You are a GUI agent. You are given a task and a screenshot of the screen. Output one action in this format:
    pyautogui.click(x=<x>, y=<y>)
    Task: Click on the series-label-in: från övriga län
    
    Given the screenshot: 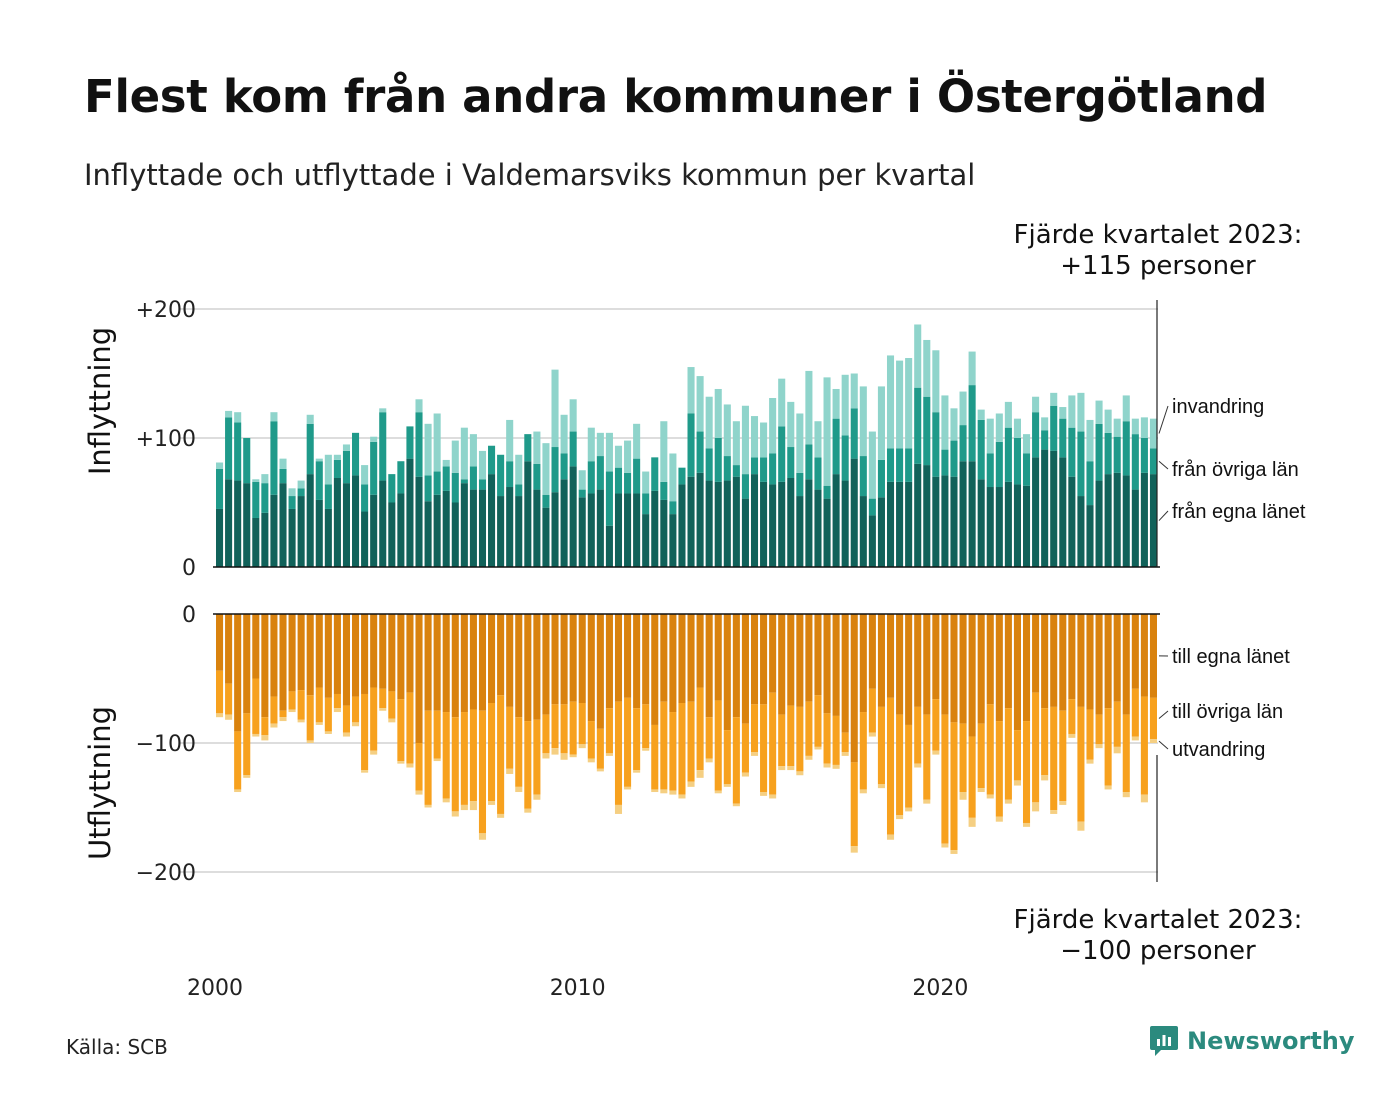 What is the action you would take?
    pyautogui.click(x=1235, y=470)
    